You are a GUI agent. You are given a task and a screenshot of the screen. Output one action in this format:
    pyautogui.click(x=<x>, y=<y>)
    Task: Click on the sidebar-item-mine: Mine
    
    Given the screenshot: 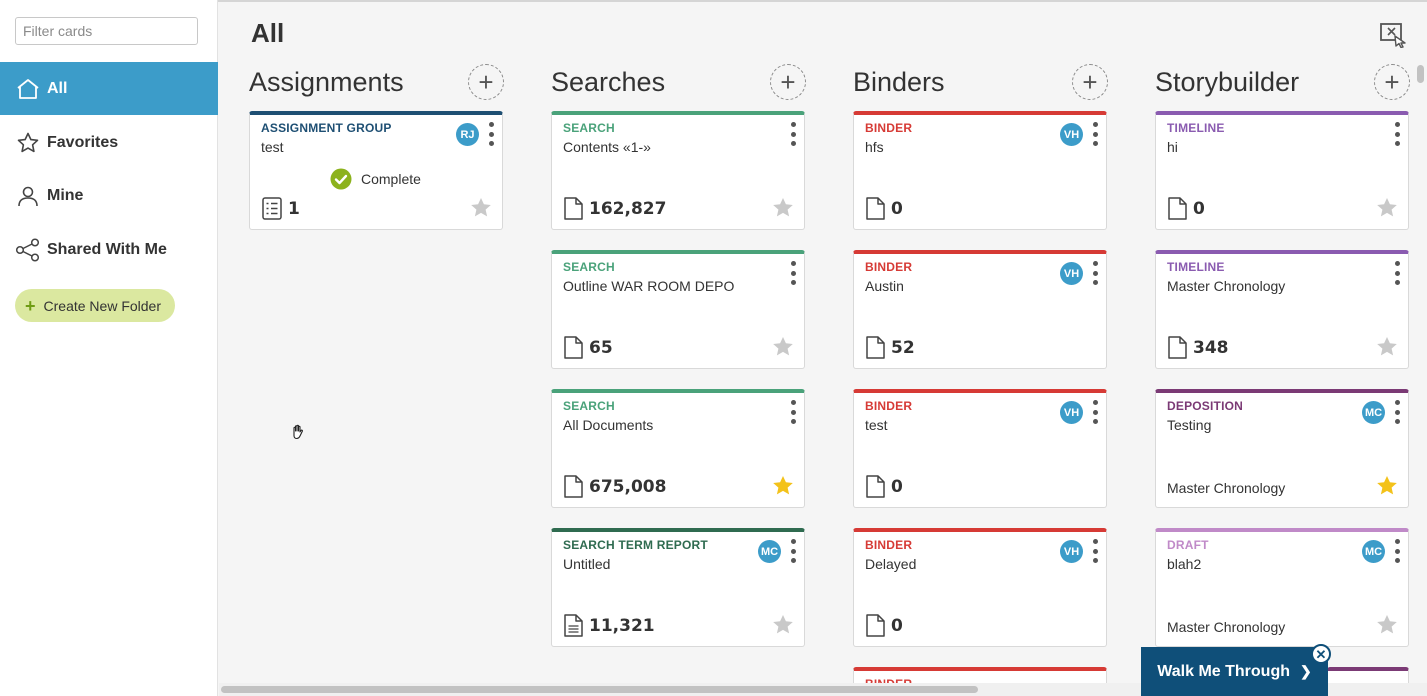 What is the action you would take?
    pyautogui.click(x=109, y=195)
    